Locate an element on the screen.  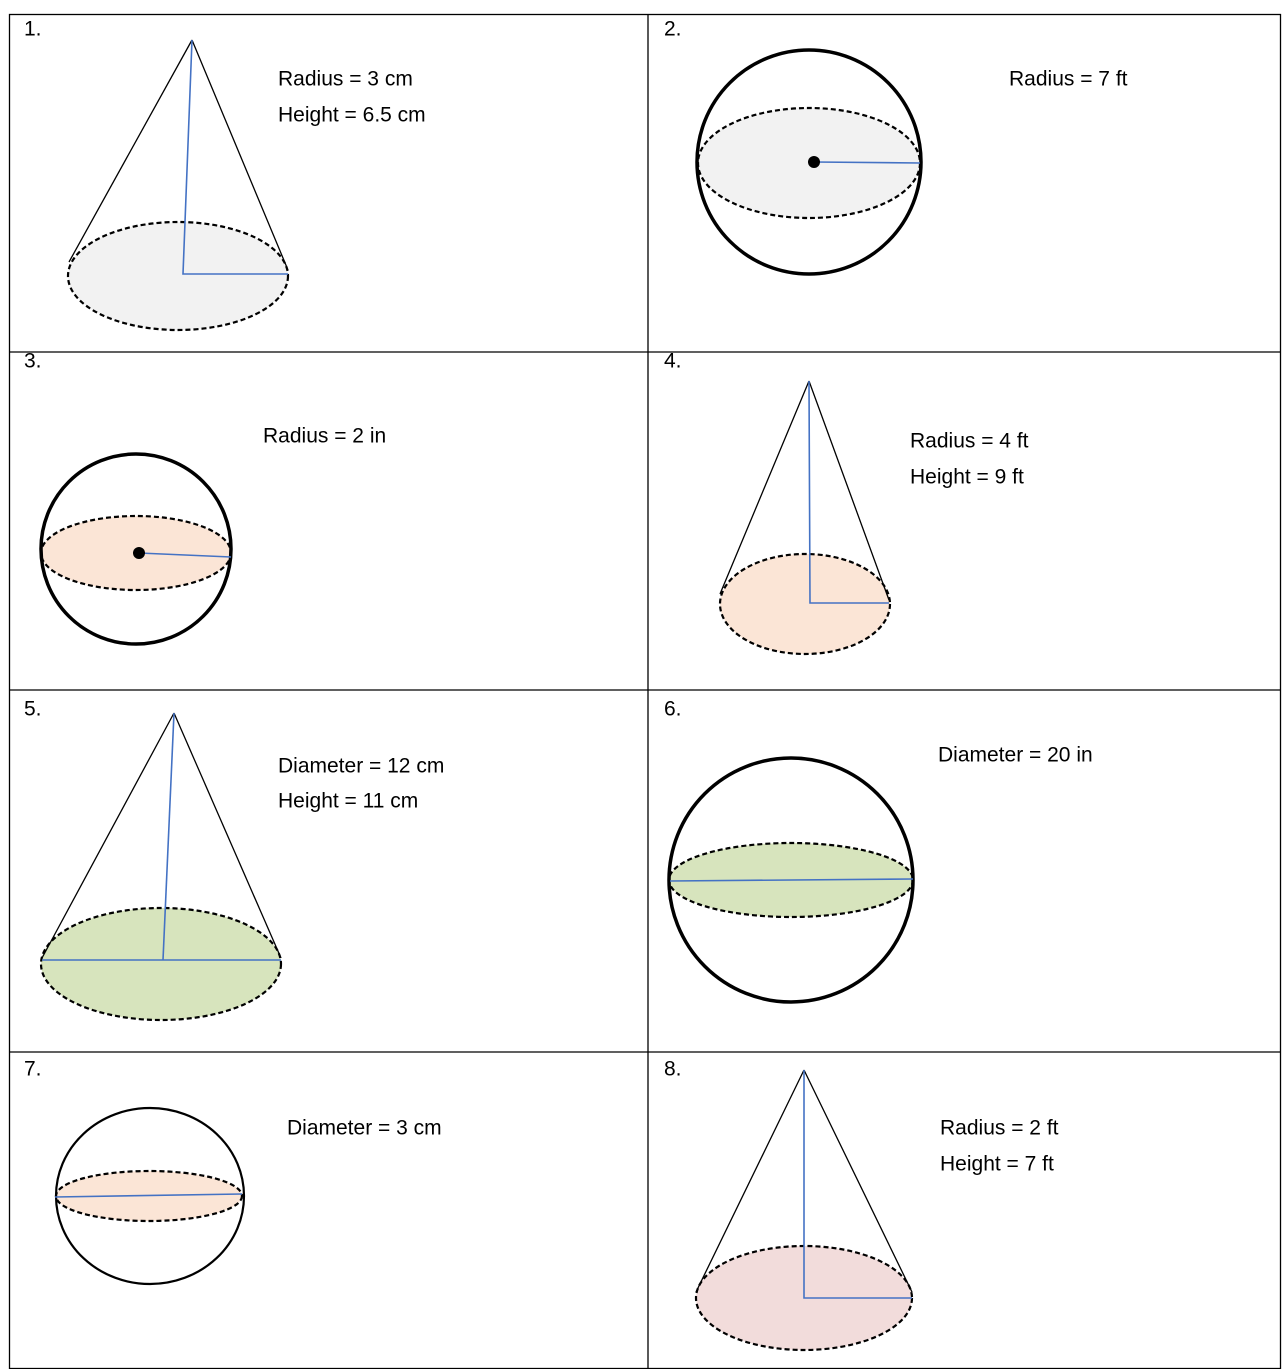
measurement: Radius = 4 ft is located at coordinates (969, 441).